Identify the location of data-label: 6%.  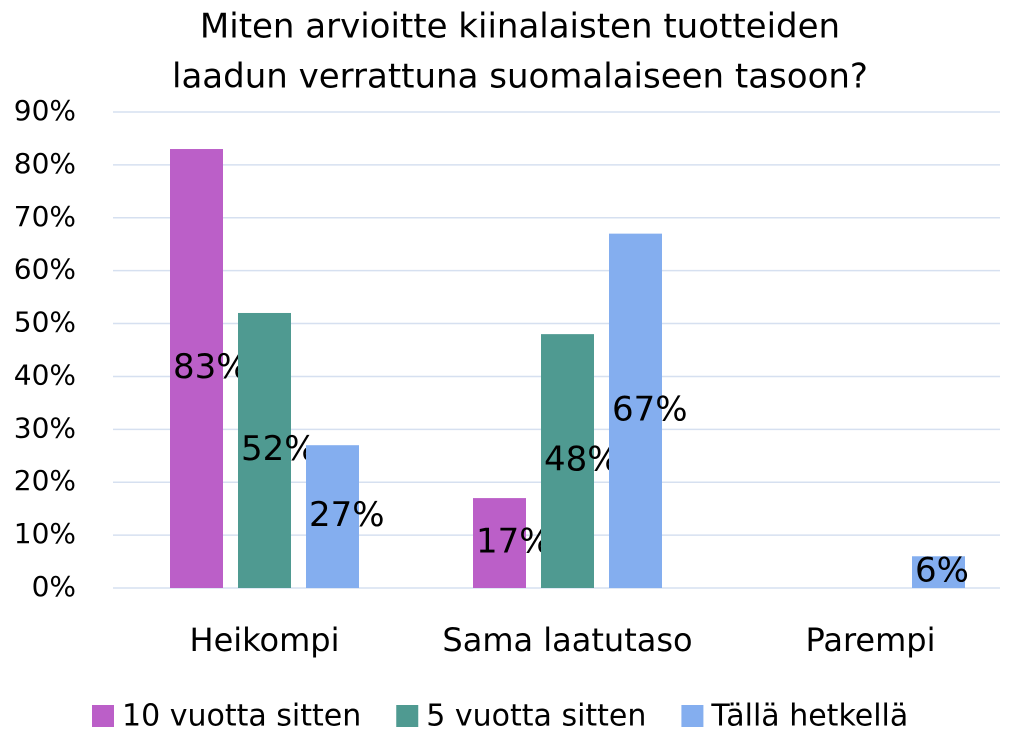
(942, 571).